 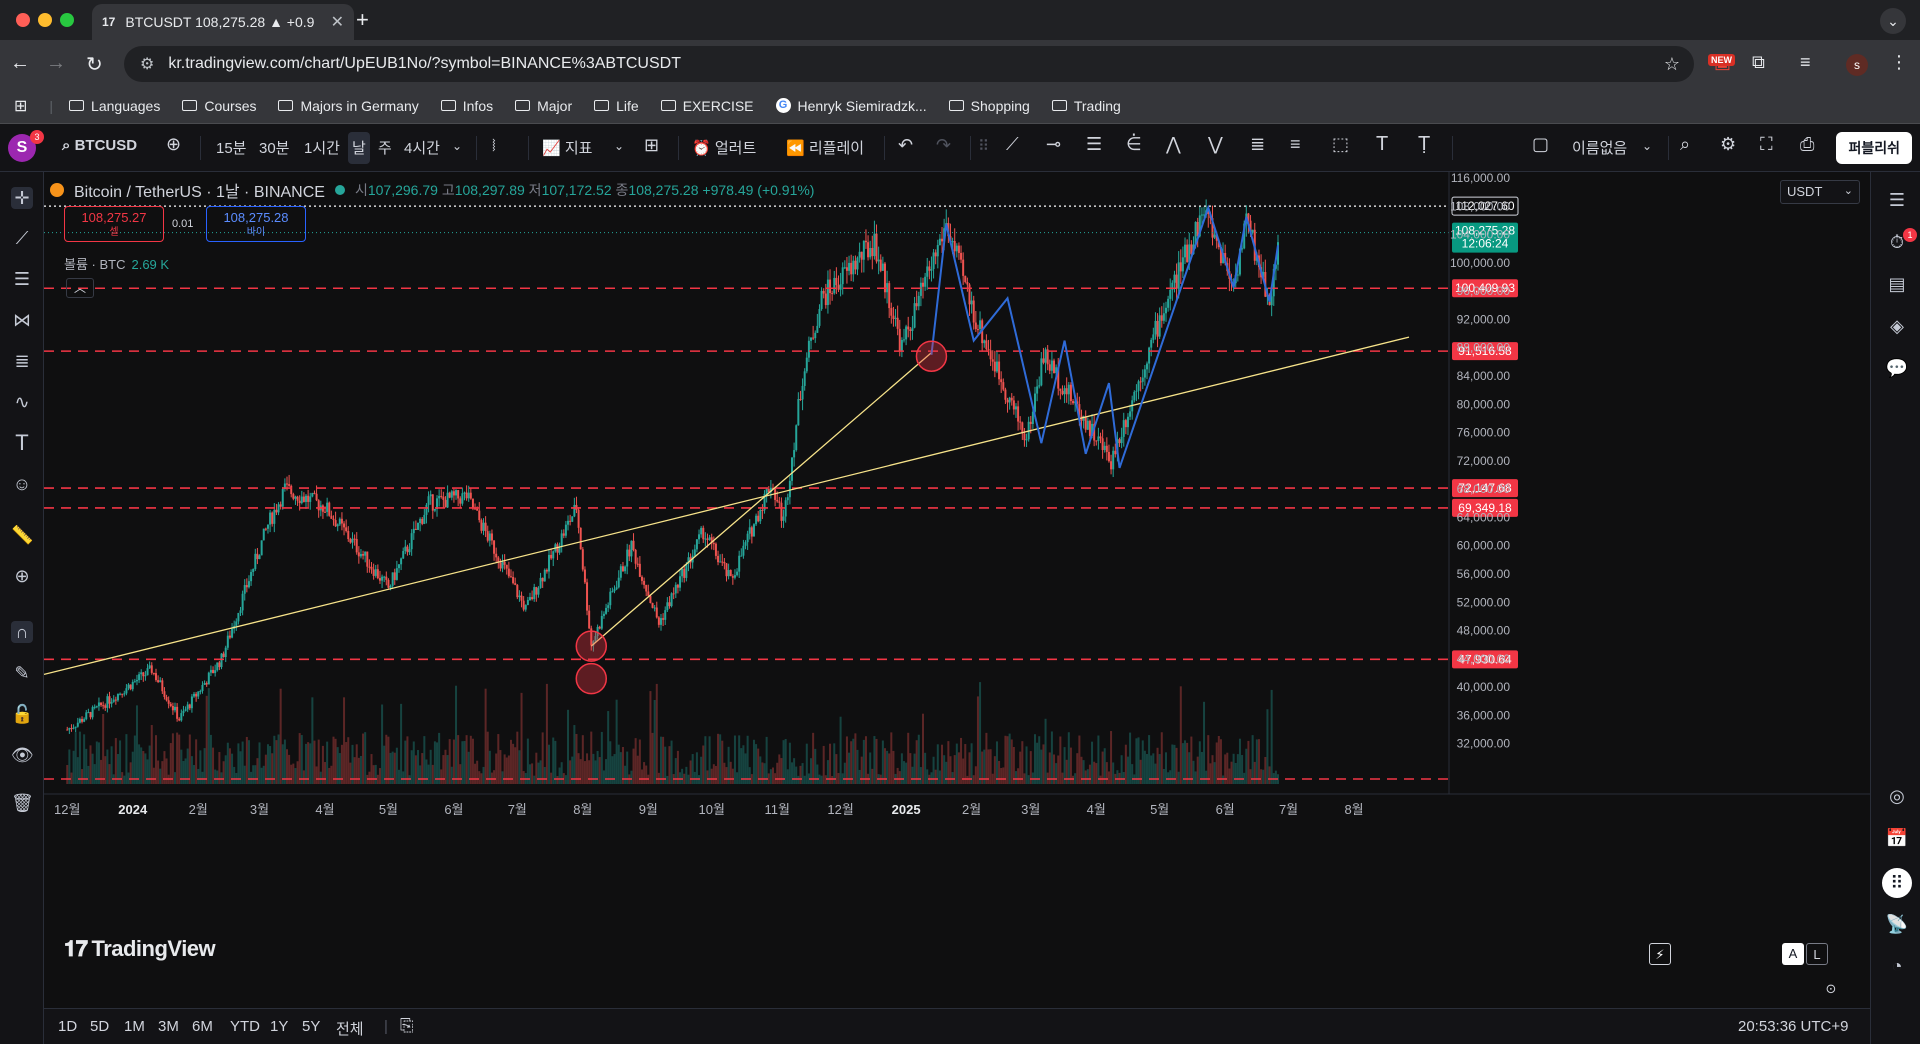 What do you see at coordinates (1094, 144) in the screenshot?
I see `parallel-channel-icon: ☰` at bounding box center [1094, 144].